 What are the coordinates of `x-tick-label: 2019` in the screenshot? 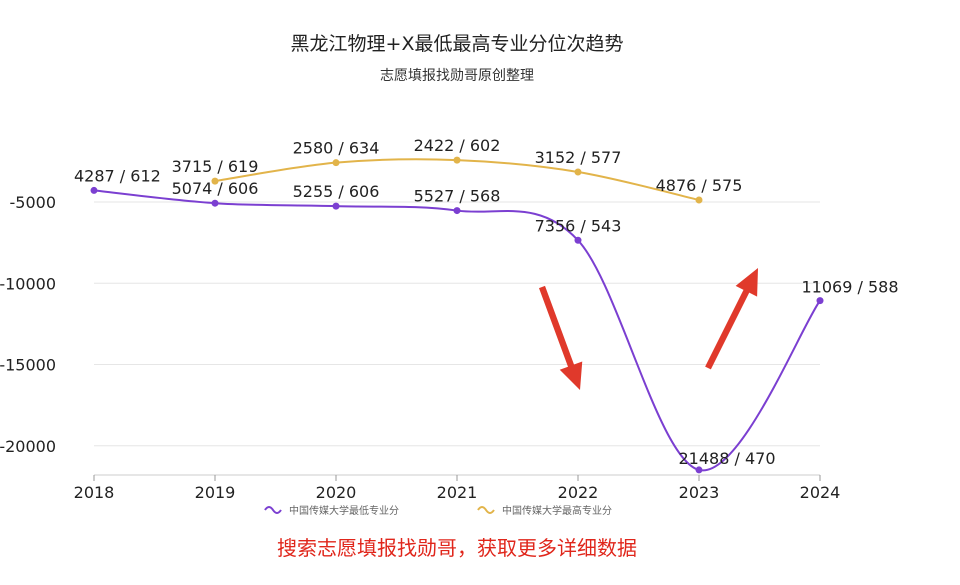 It's located at (215, 492).